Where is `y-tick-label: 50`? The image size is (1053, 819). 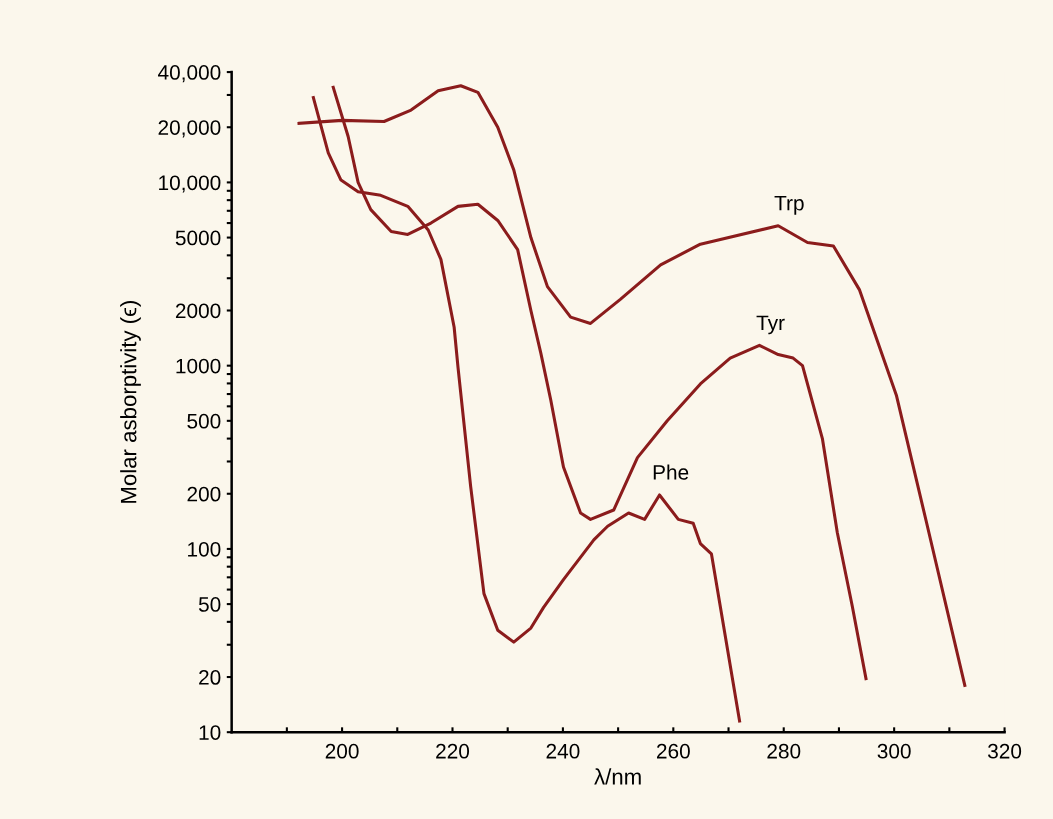
y-tick-label: 50 is located at coordinates (209, 604).